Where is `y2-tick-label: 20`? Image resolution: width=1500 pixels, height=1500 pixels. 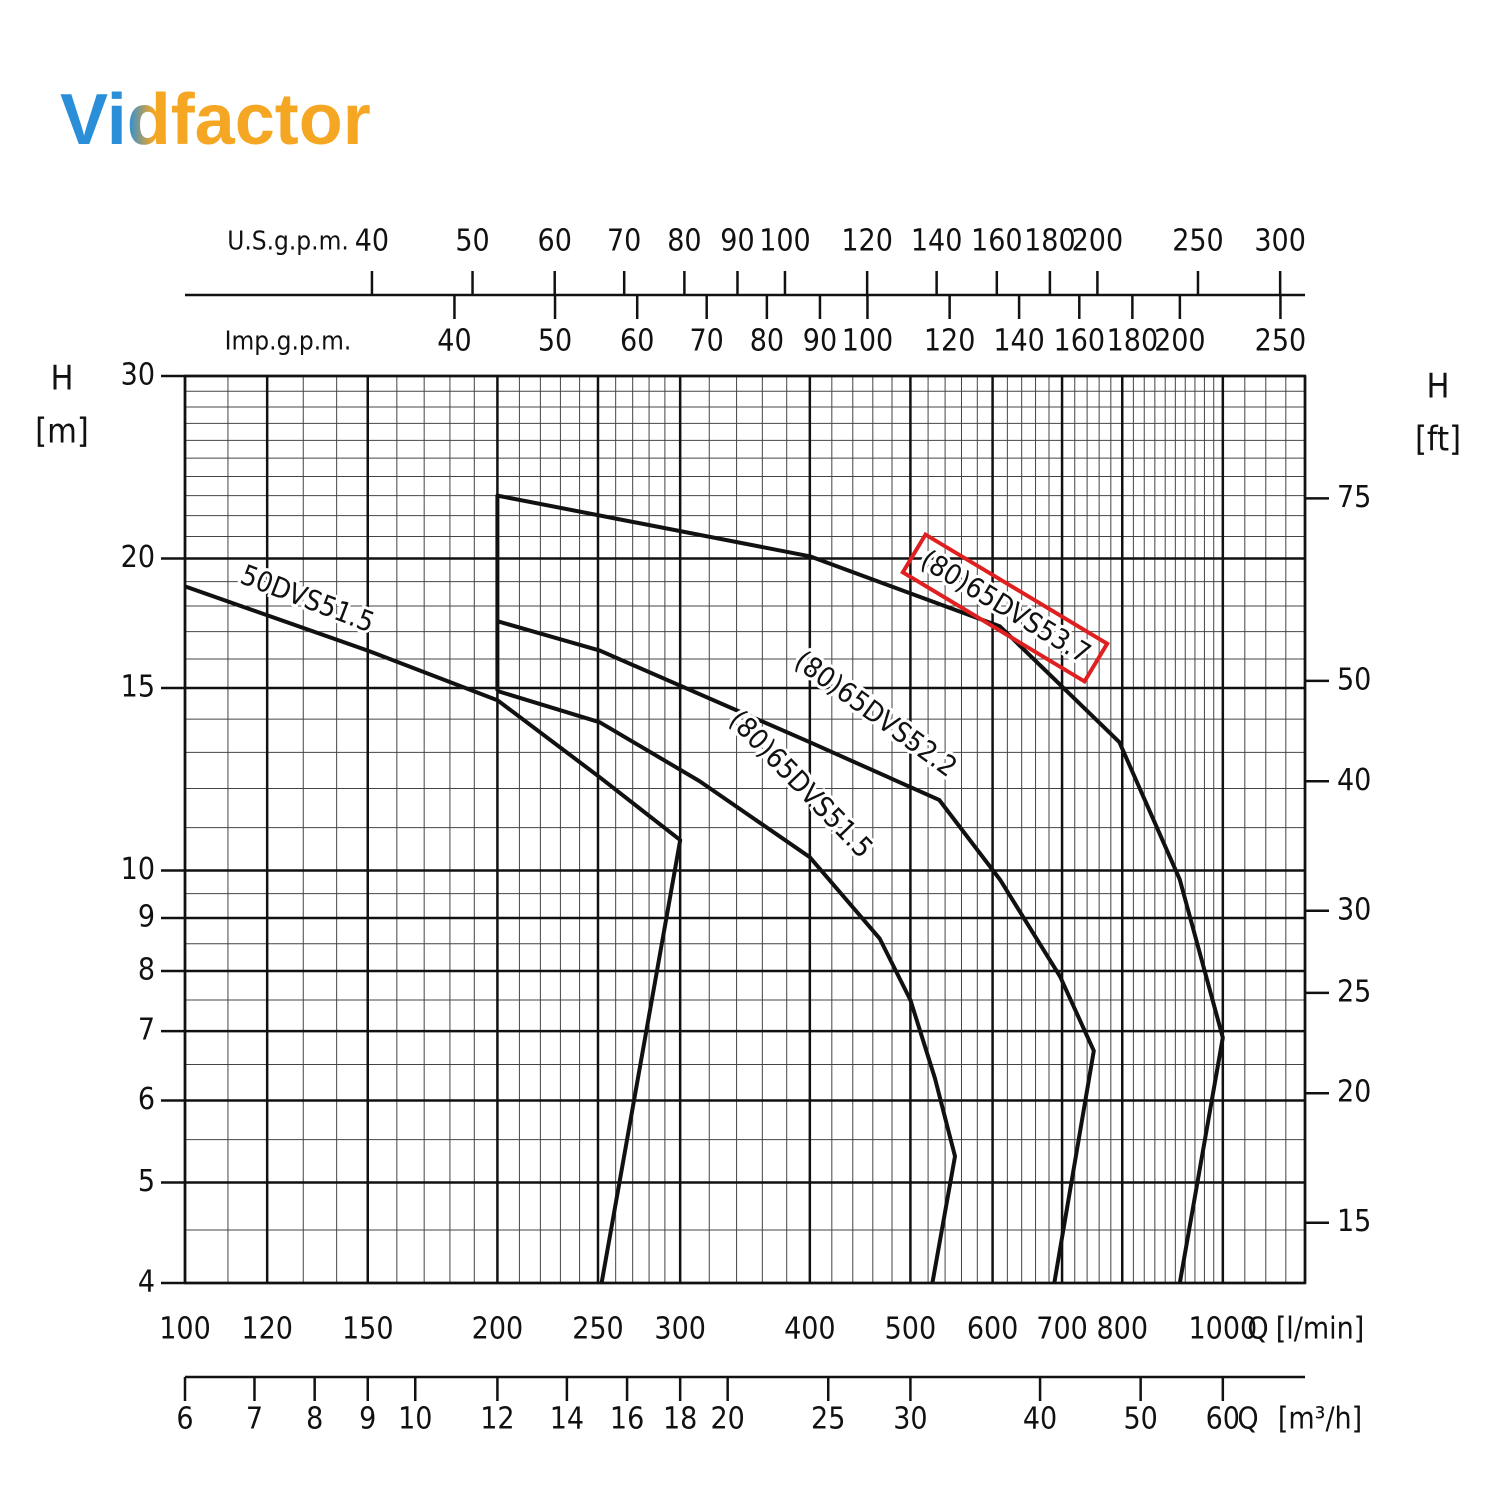
y2-tick-label: 20 is located at coordinates (1354, 1092).